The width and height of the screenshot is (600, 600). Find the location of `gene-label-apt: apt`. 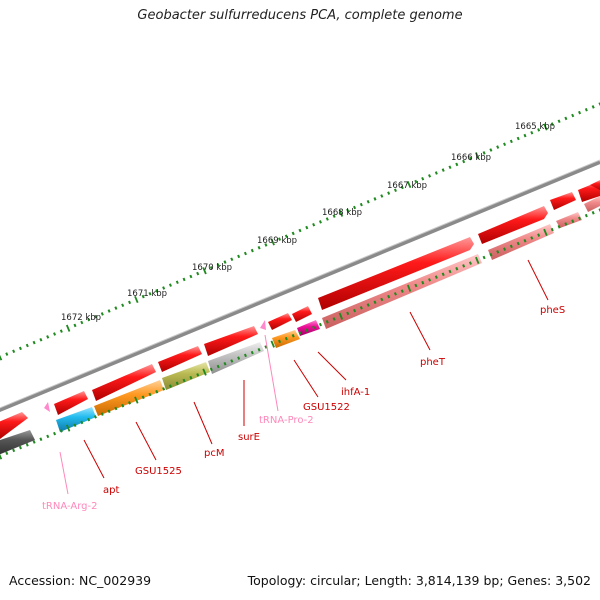

gene-label-apt: apt is located at coordinates (111, 490).